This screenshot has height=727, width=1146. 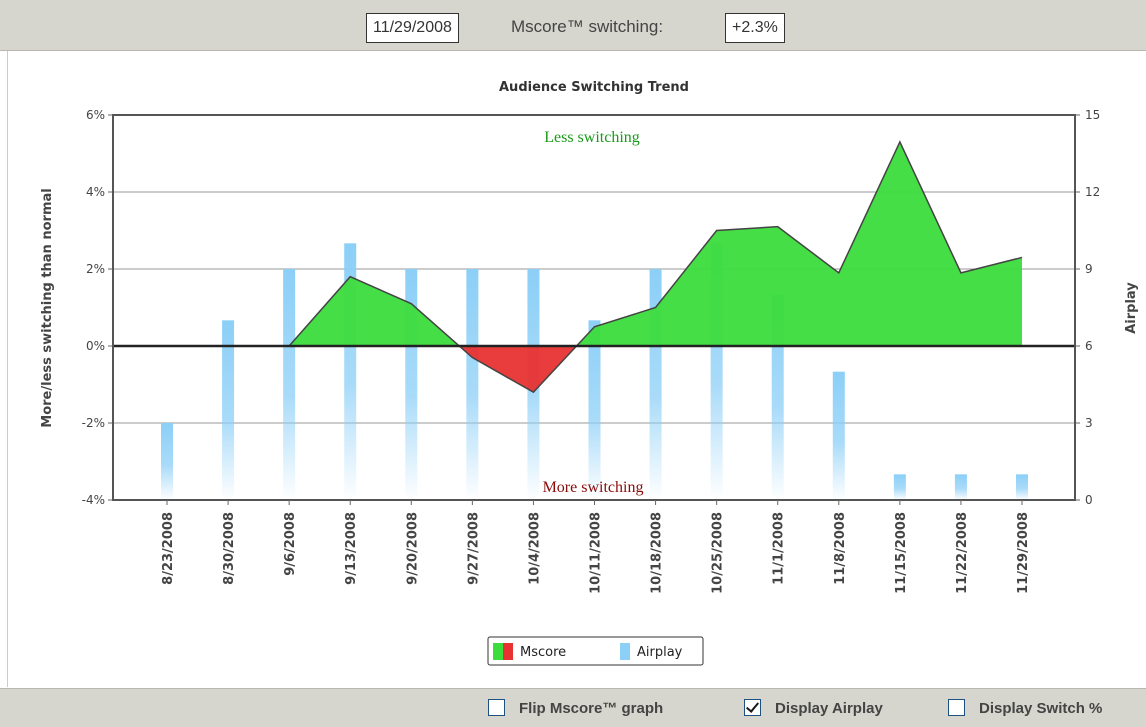 What do you see at coordinates (95, 269) in the screenshot?
I see `y-tick-label: 2%` at bounding box center [95, 269].